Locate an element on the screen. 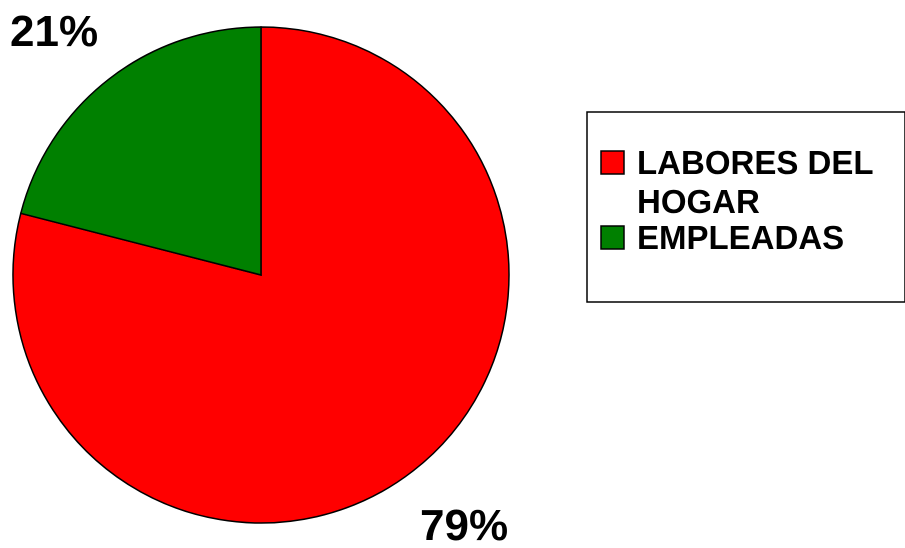 This screenshot has height=548, width=905. legend: LABORES DEL HOGAR EMPLEADAS is located at coordinates (745, 207).